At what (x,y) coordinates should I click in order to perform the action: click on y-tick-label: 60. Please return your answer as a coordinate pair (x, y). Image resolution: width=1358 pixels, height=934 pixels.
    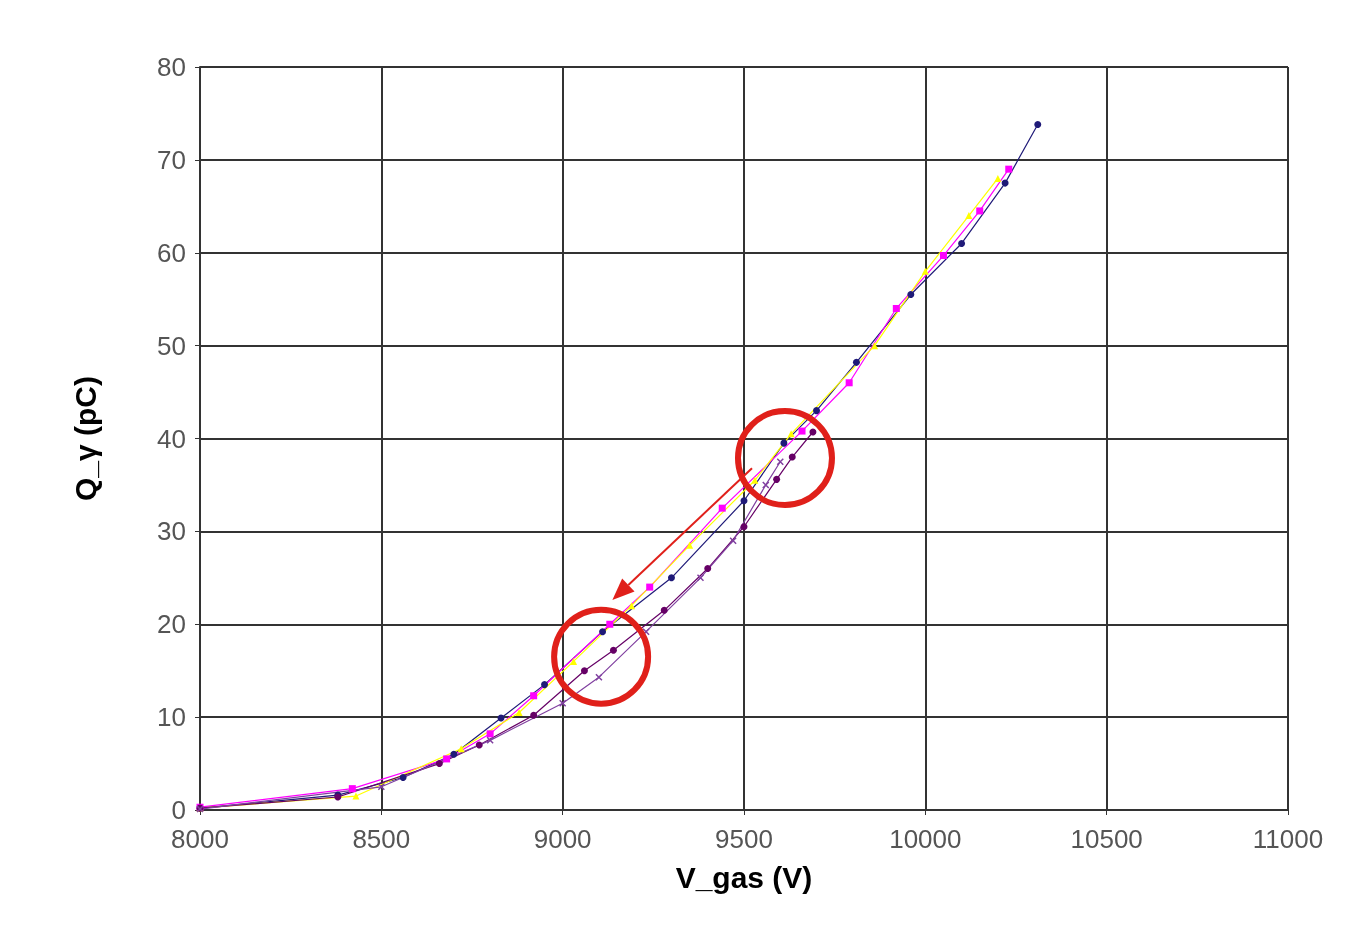
    Looking at the image, I should click on (171, 252).